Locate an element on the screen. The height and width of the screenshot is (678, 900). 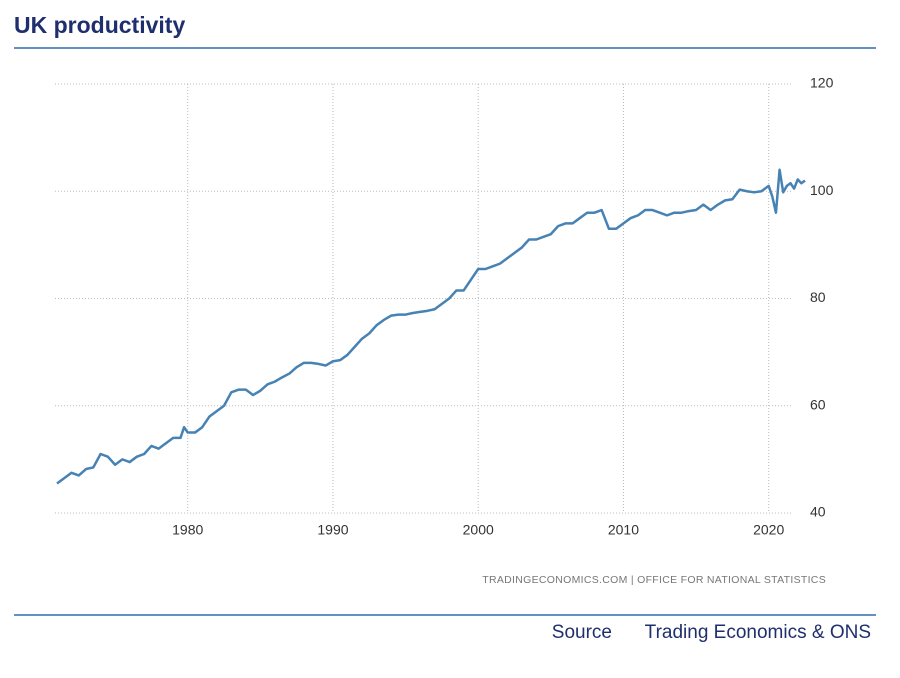
x-tick-label: 2000 is located at coordinates (478, 530).